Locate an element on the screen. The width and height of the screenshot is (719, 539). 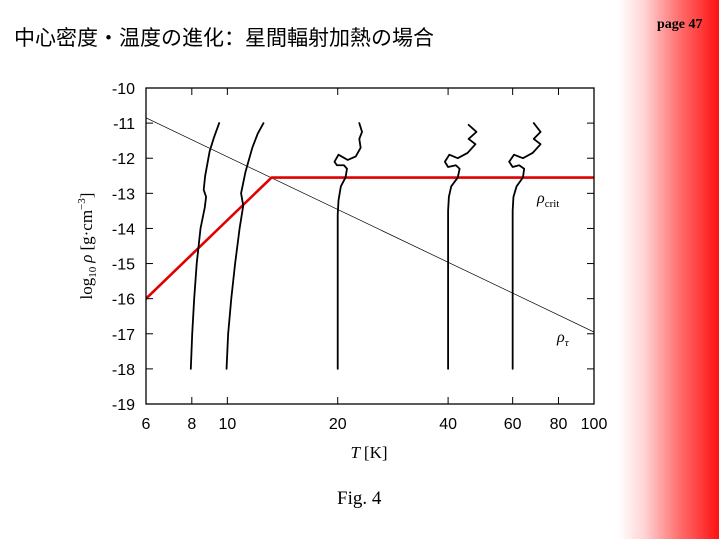
y-tick-label: -17 is located at coordinates (123, 335).